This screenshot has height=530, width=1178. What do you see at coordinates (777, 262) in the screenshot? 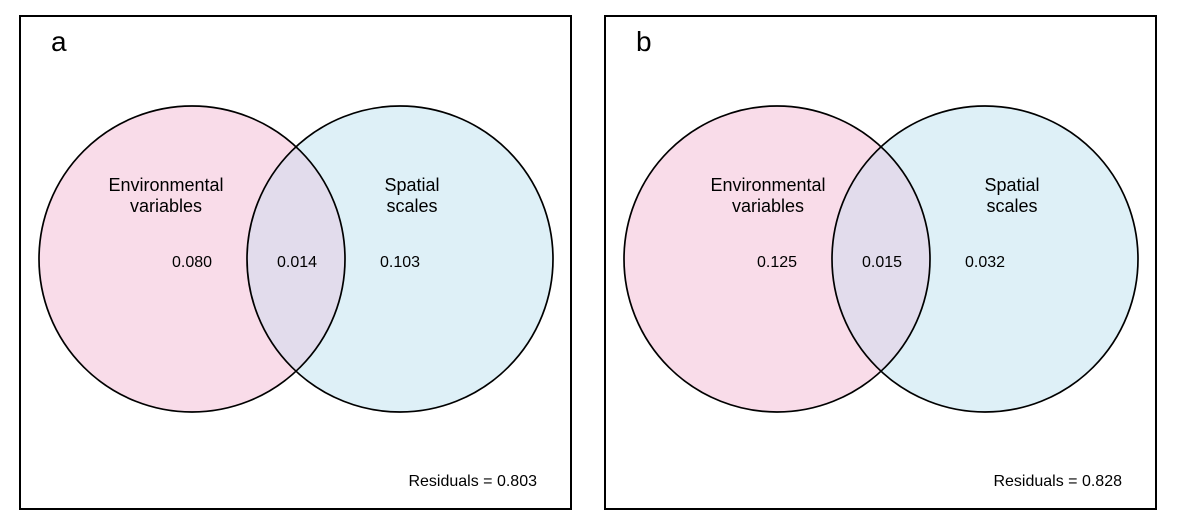
I see `environmental-unique-value: 0.125` at bounding box center [777, 262].